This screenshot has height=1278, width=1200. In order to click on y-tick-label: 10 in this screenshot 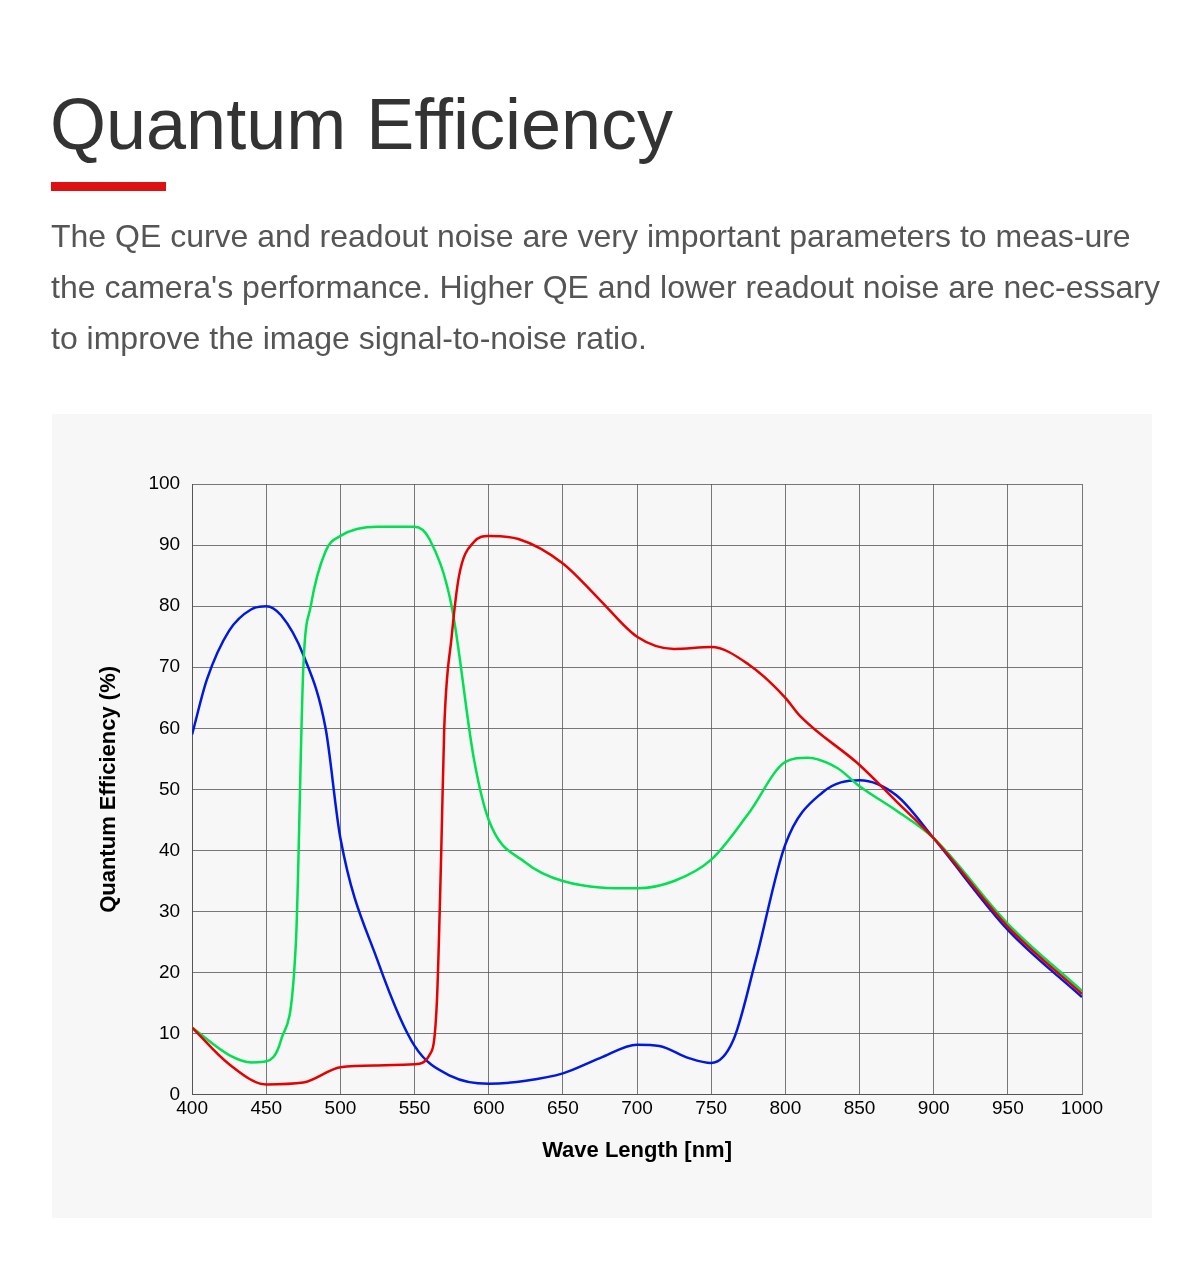, I will do `click(169, 1032)`.